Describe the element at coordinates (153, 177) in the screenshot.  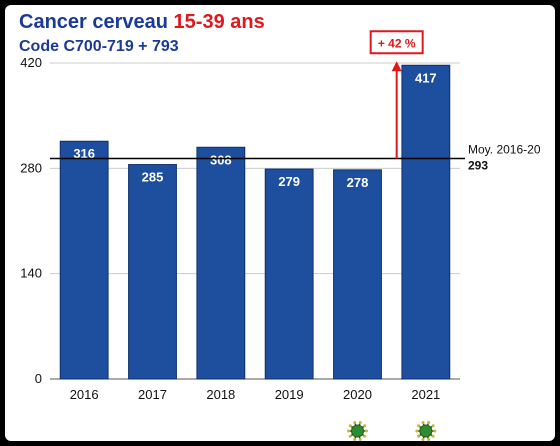
I see `data-label: 285` at that location.